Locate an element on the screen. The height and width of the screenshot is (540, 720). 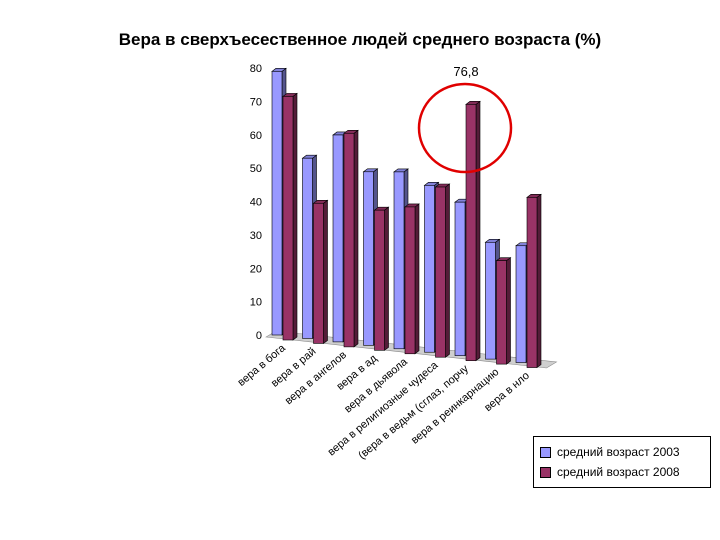
y-tick-label: 30 is located at coordinates (256, 236).